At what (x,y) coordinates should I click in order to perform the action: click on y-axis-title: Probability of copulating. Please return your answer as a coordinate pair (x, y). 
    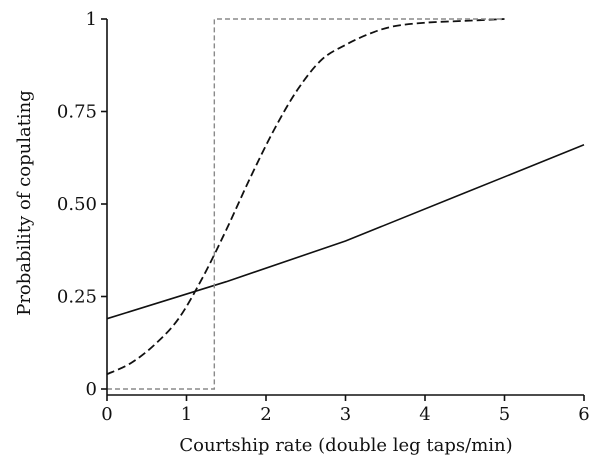
    Looking at the image, I should click on (24, 203).